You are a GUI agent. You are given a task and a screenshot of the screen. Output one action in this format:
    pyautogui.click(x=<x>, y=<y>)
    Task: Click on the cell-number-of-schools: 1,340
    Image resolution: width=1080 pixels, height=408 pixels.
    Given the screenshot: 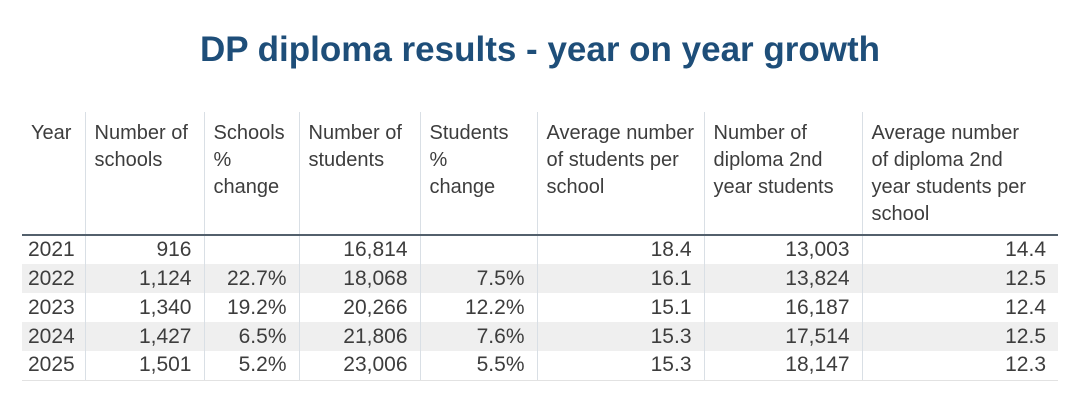 What is the action you would take?
    pyautogui.click(x=144, y=307)
    